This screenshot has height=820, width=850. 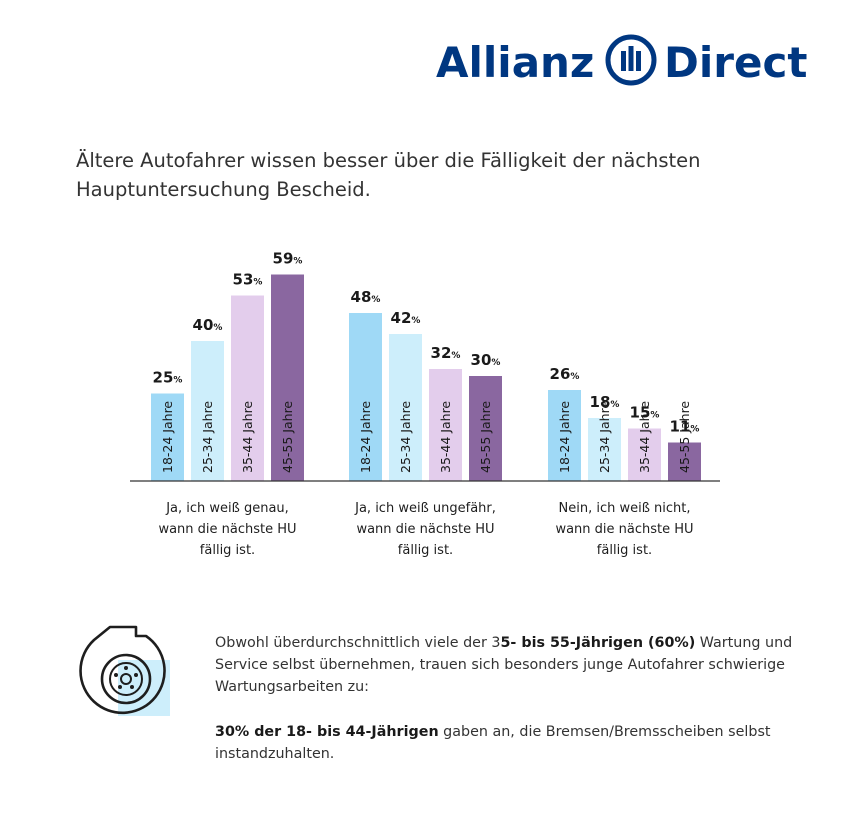 I want to click on series-label-1-3: 35-44 Jahre, so click(x=247, y=437).